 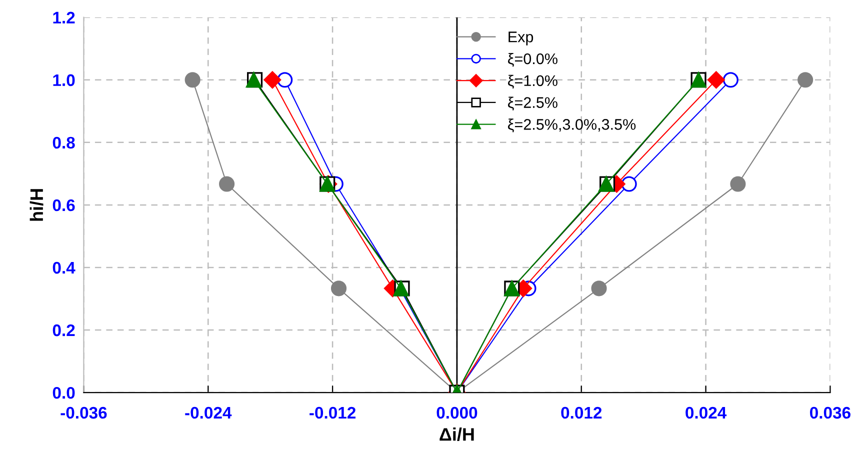 I want to click on y-tick-label: 0.2, so click(x=63, y=330).